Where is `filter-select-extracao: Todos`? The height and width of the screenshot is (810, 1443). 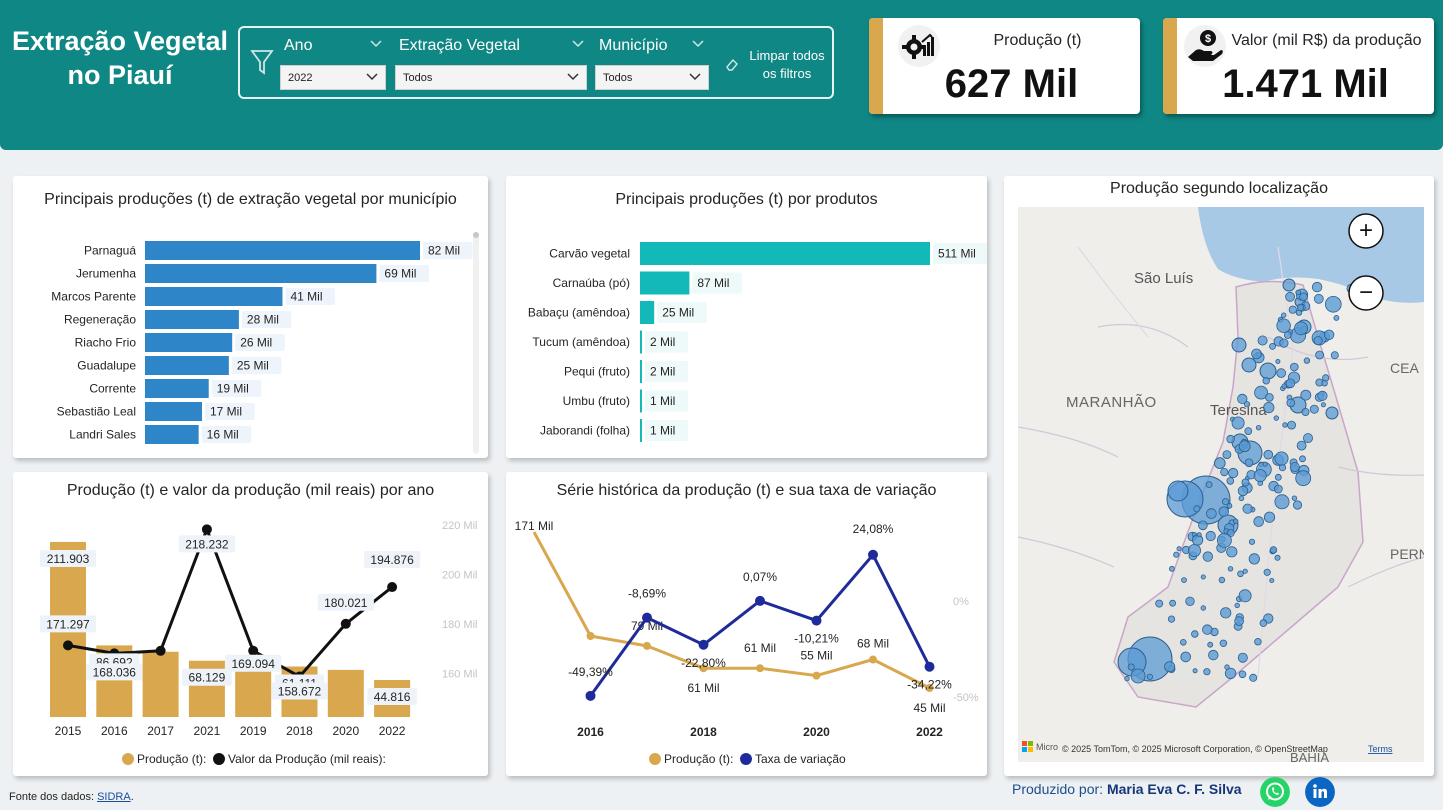 filter-select-extracao: Todos is located at coordinates (491, 77).